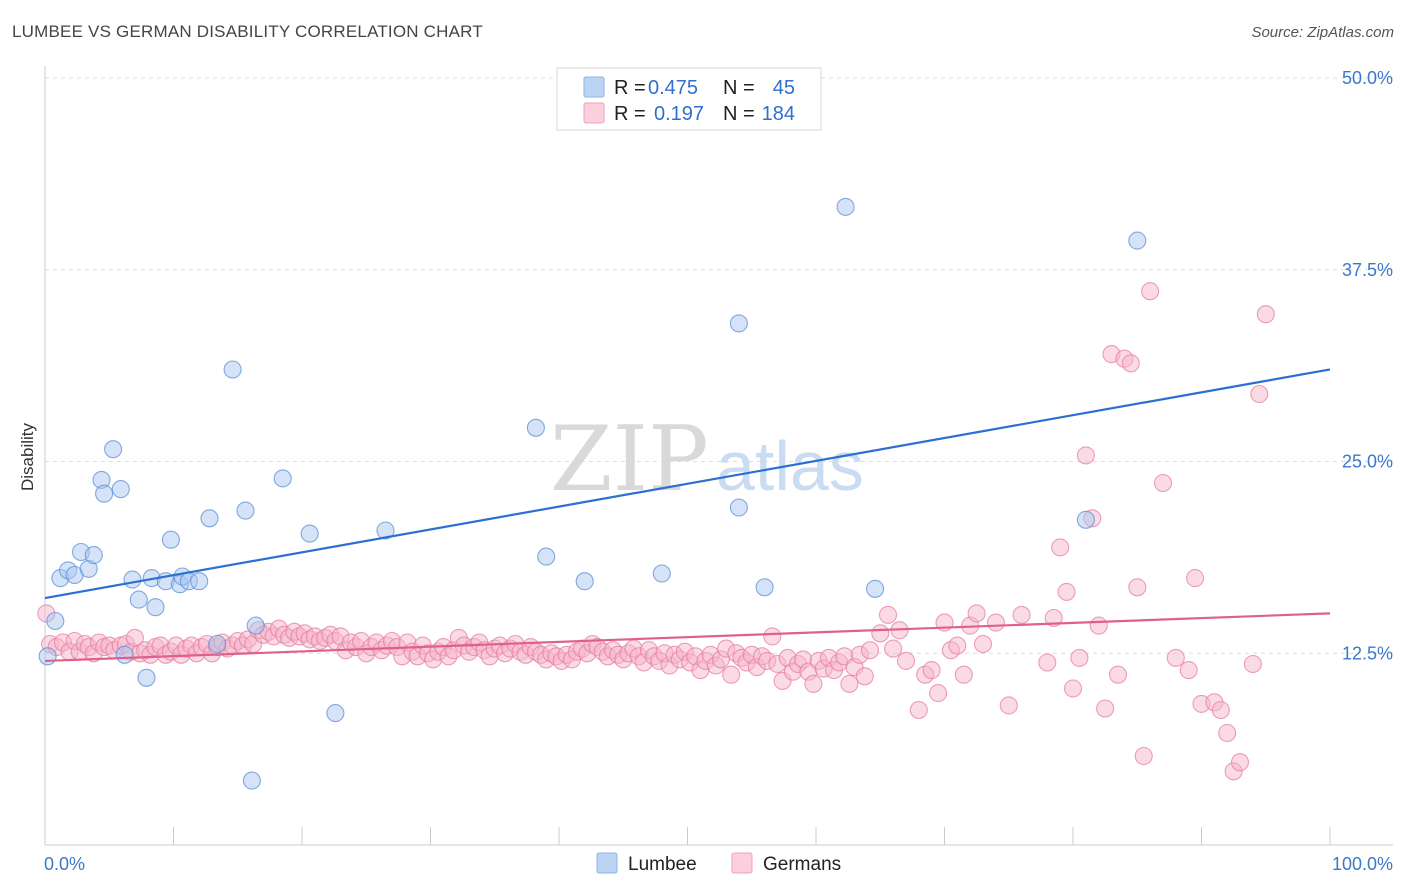 This screenshot has height=892, width=1406. I want to click on bottom-legend: Lumbee Germans, so click(718, 863).